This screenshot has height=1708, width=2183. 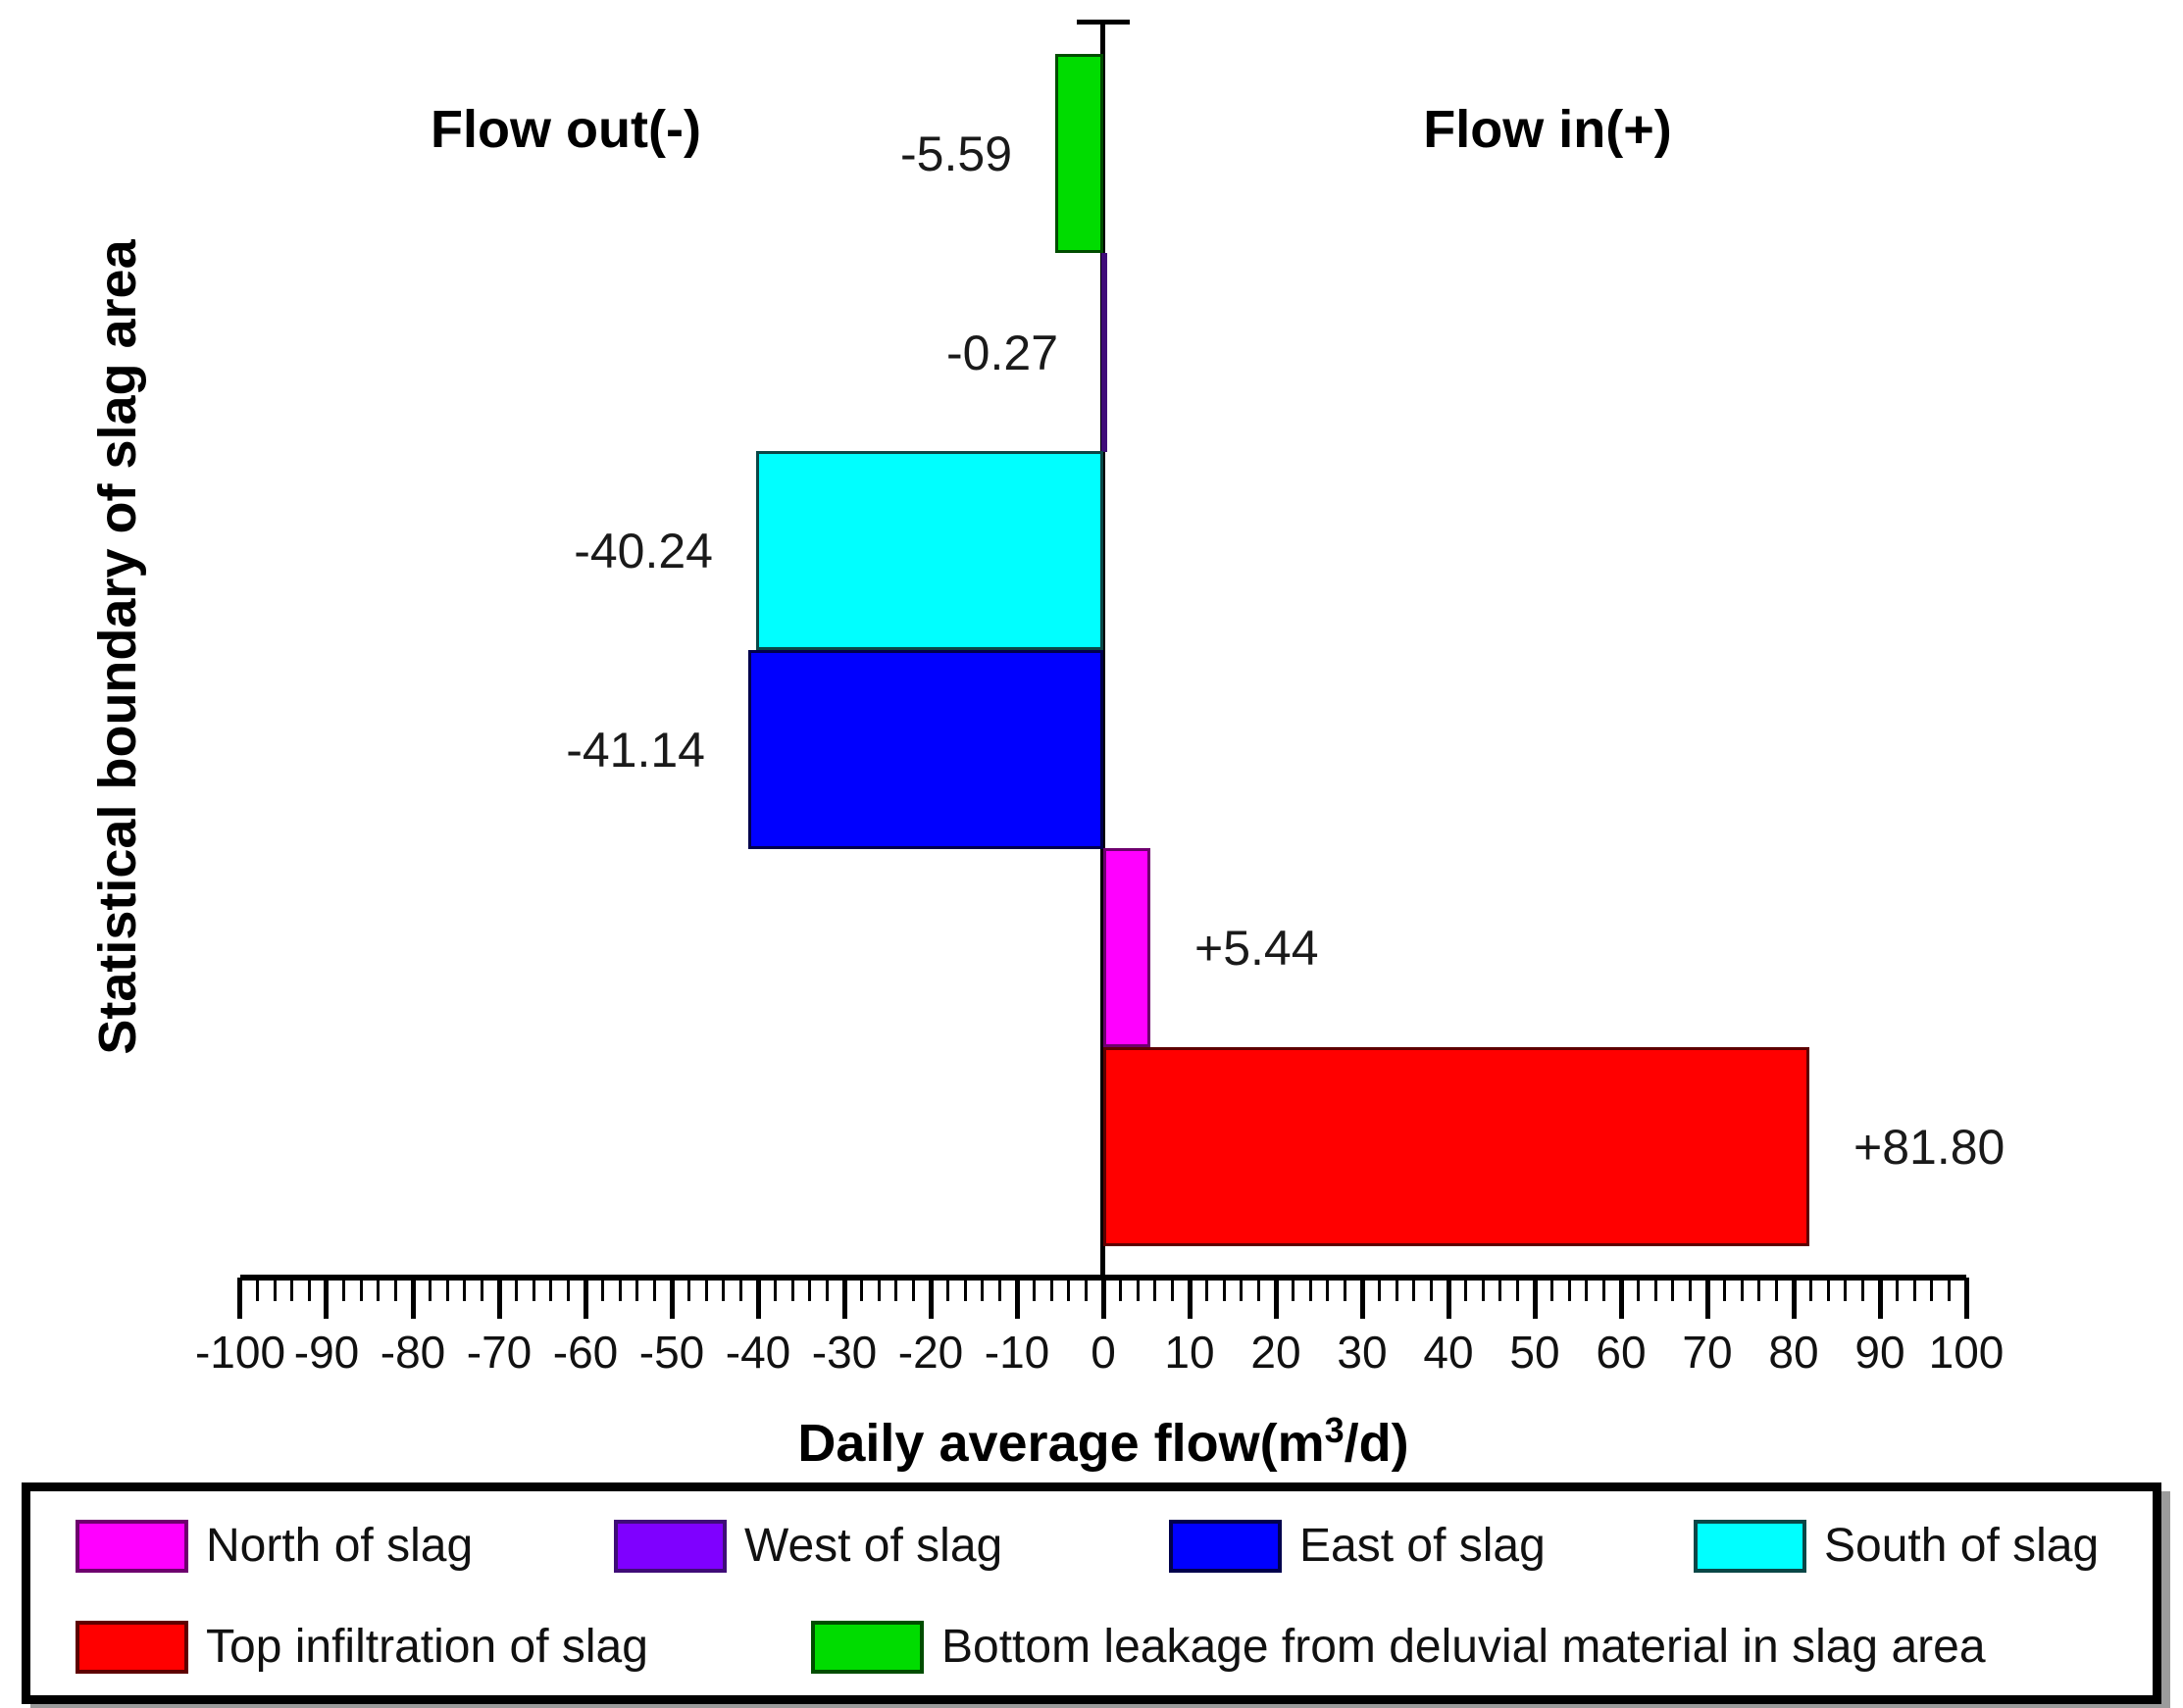 I want to click on bar-east, so click(x=926, y=749).